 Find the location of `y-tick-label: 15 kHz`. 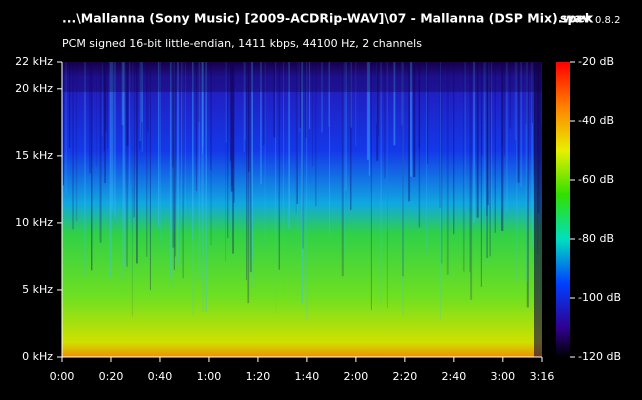

y-tick-label: 15 kHz is located at coordinates (34, 155).